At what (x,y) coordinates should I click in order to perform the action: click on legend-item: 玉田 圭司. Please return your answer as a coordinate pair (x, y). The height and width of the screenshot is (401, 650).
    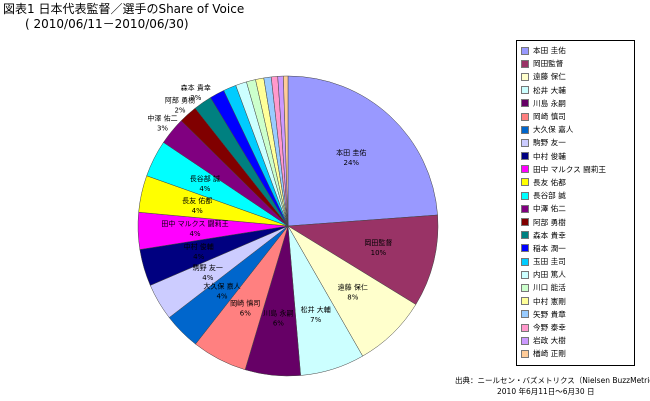
    Looking at the image, I should click on (577, 261).